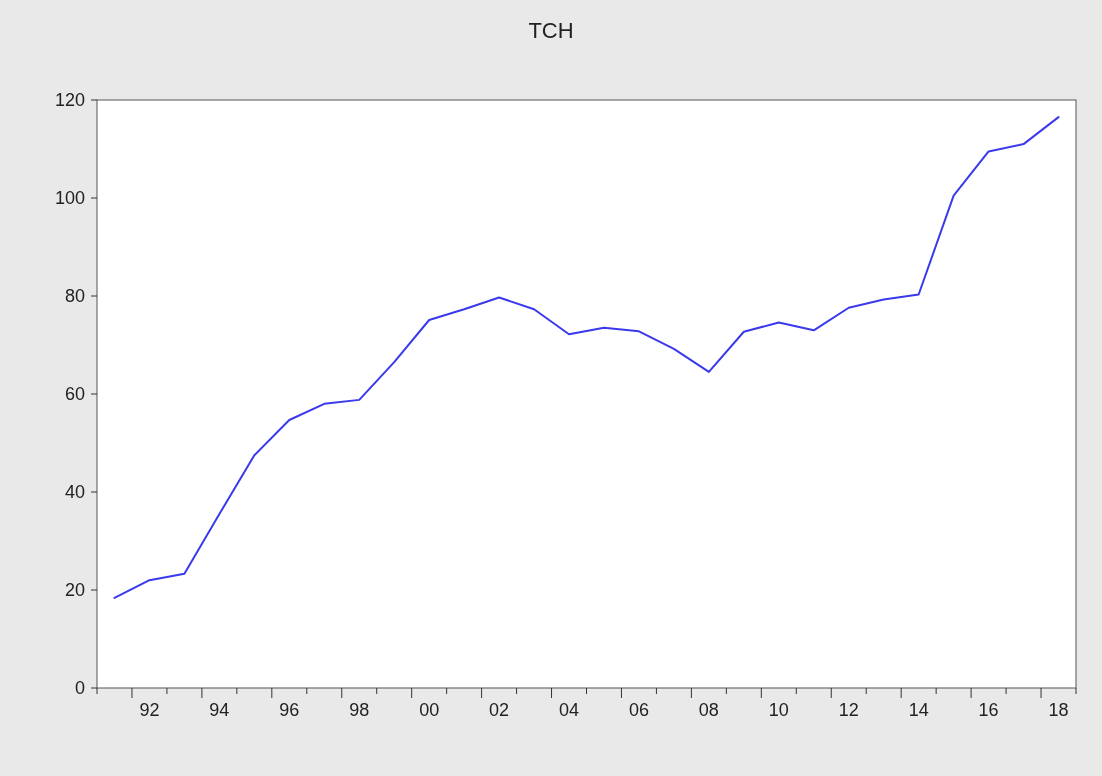  What do you see at coordinates (778, 710) in the screenshot?
I see `x-tick-label: 10` at bounding box center [778, 710].